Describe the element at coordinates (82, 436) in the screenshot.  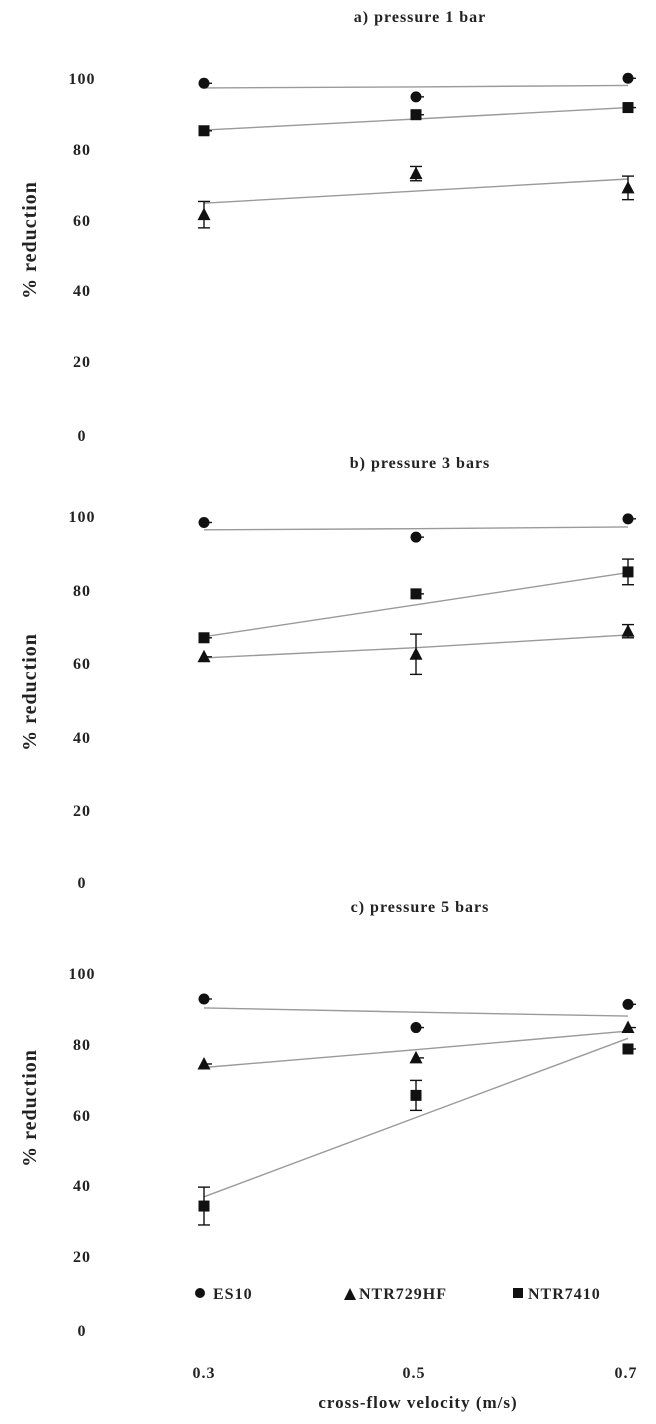
I see `panel-a-y-tick-0: 0` at that location.